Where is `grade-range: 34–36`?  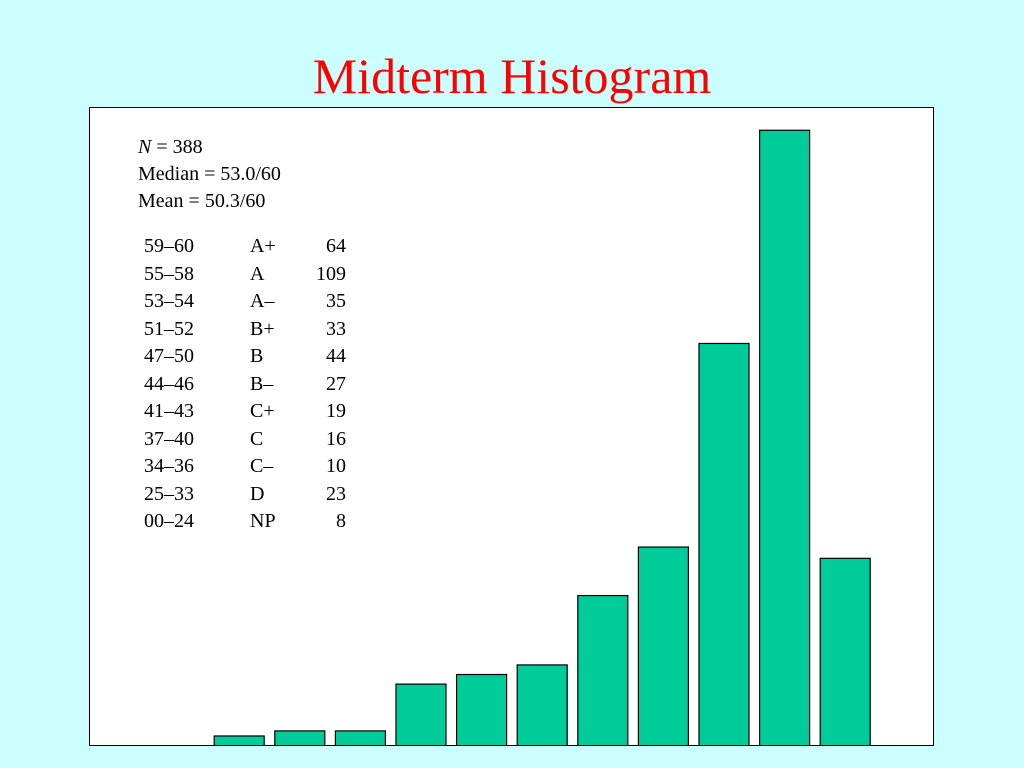
grade-range: 34–36 is located at coordinates (169, 466).